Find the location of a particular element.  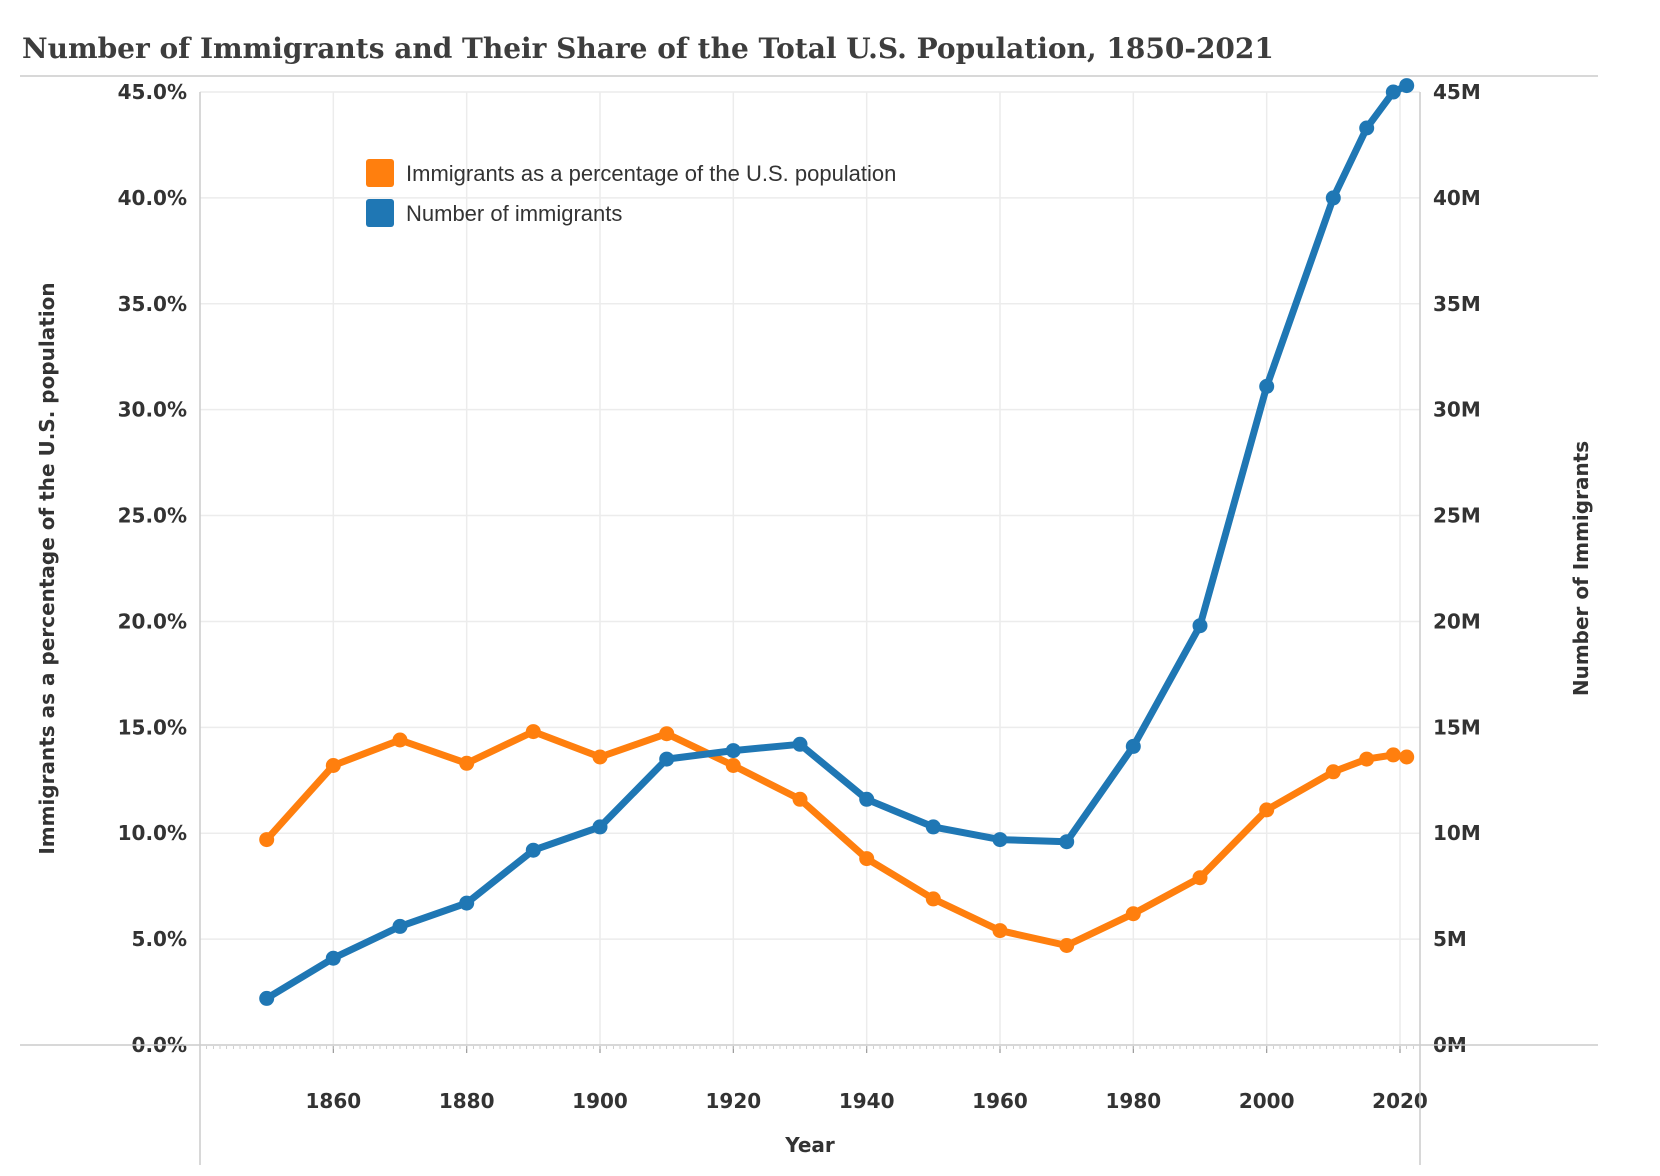

y-left-tick-label: 20.0% is located at coordinates (152, 621).